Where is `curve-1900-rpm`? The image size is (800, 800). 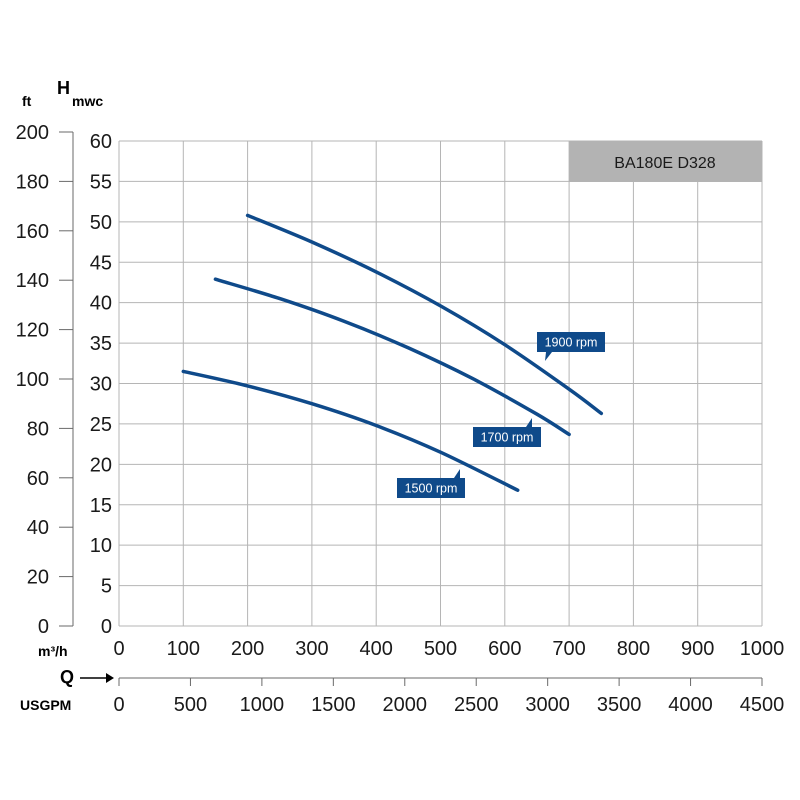 curve-1900-rpm is located at coordinates (424, 314).